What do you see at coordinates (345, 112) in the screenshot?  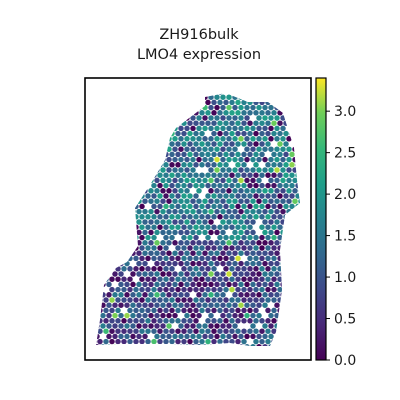 I see `colorbar-tick-label: 3.0` at bounding box center [345, 112].